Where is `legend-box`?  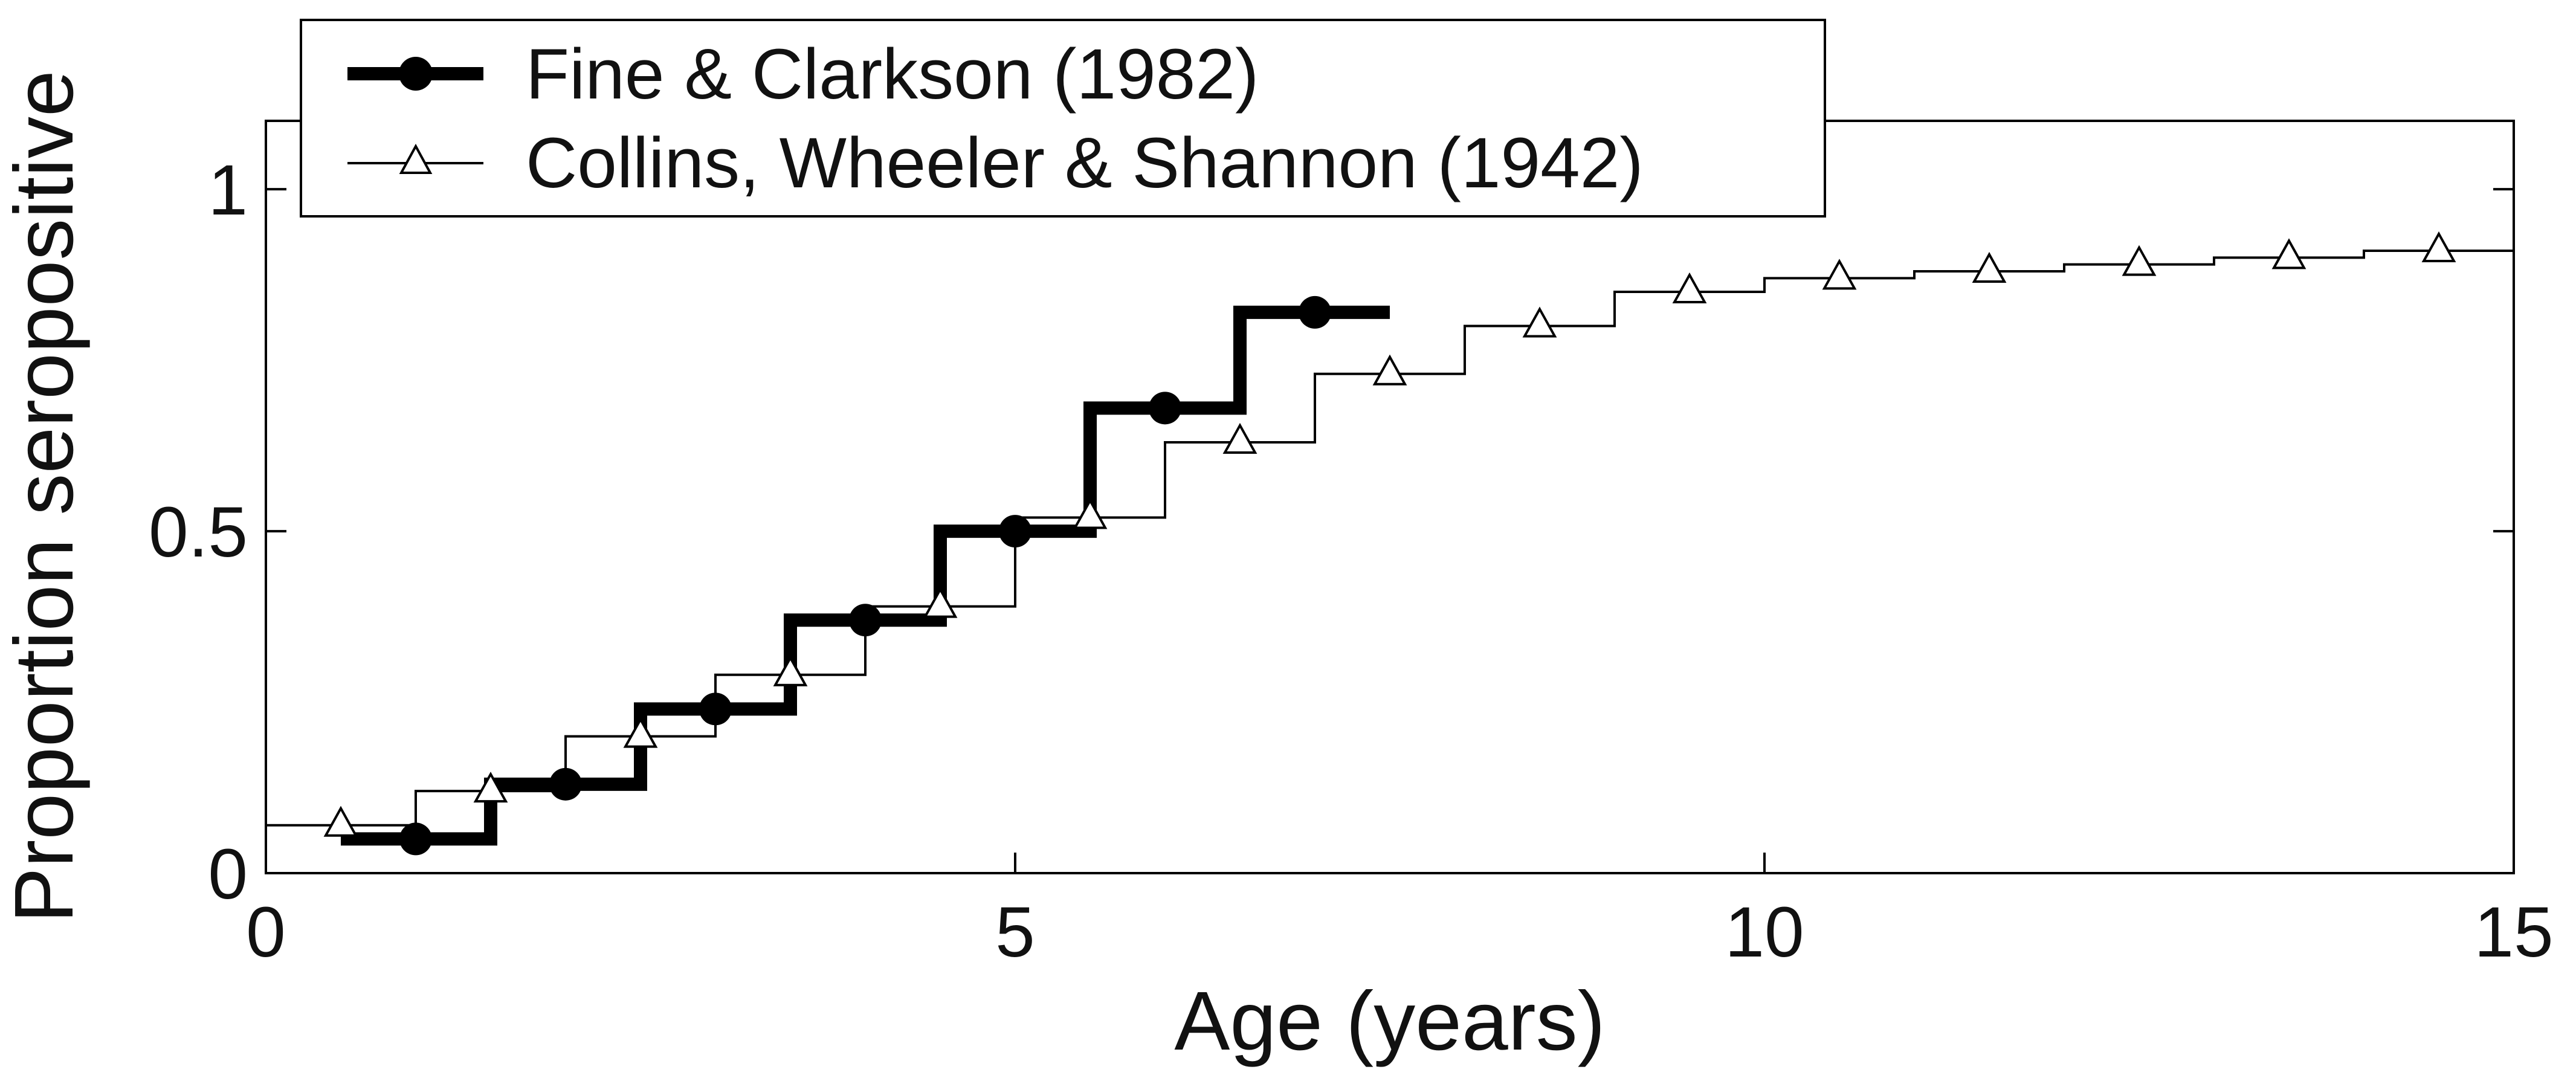
legend-box is located at coordinates (1063, 118).